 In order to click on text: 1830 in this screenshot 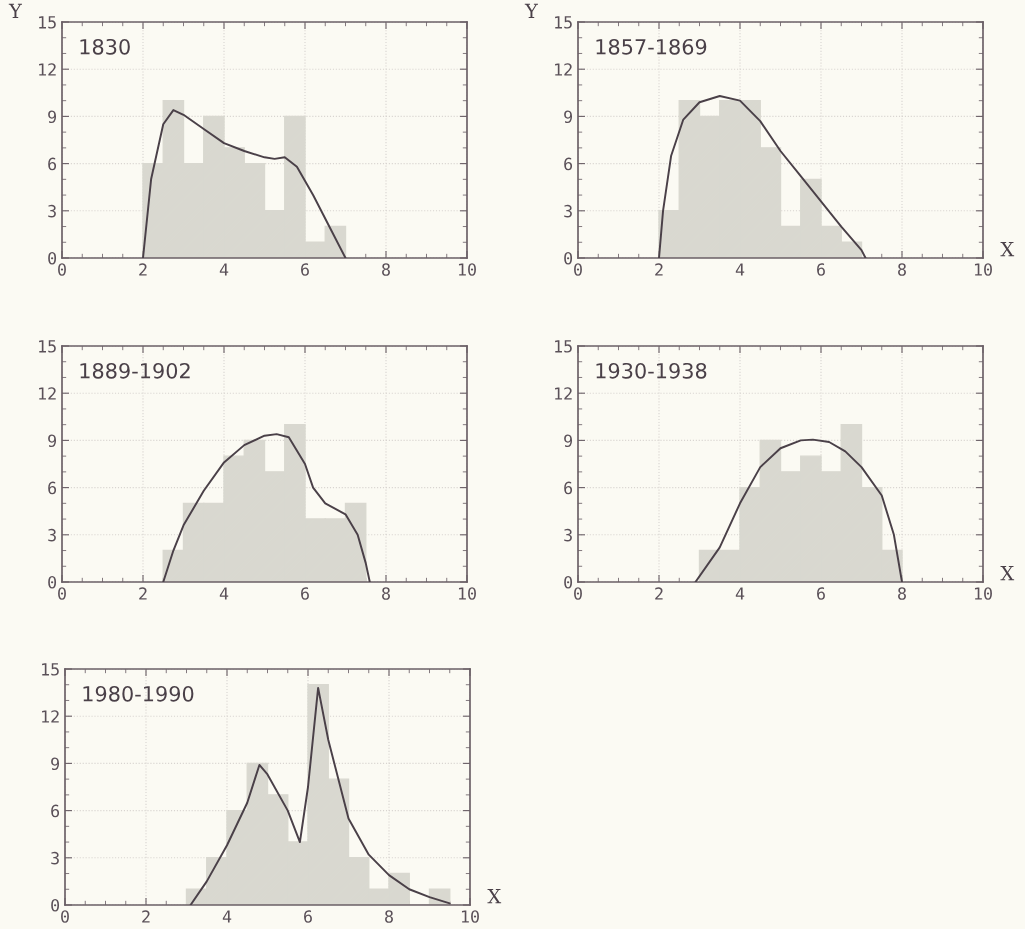, I will do `click(105, 46)`.